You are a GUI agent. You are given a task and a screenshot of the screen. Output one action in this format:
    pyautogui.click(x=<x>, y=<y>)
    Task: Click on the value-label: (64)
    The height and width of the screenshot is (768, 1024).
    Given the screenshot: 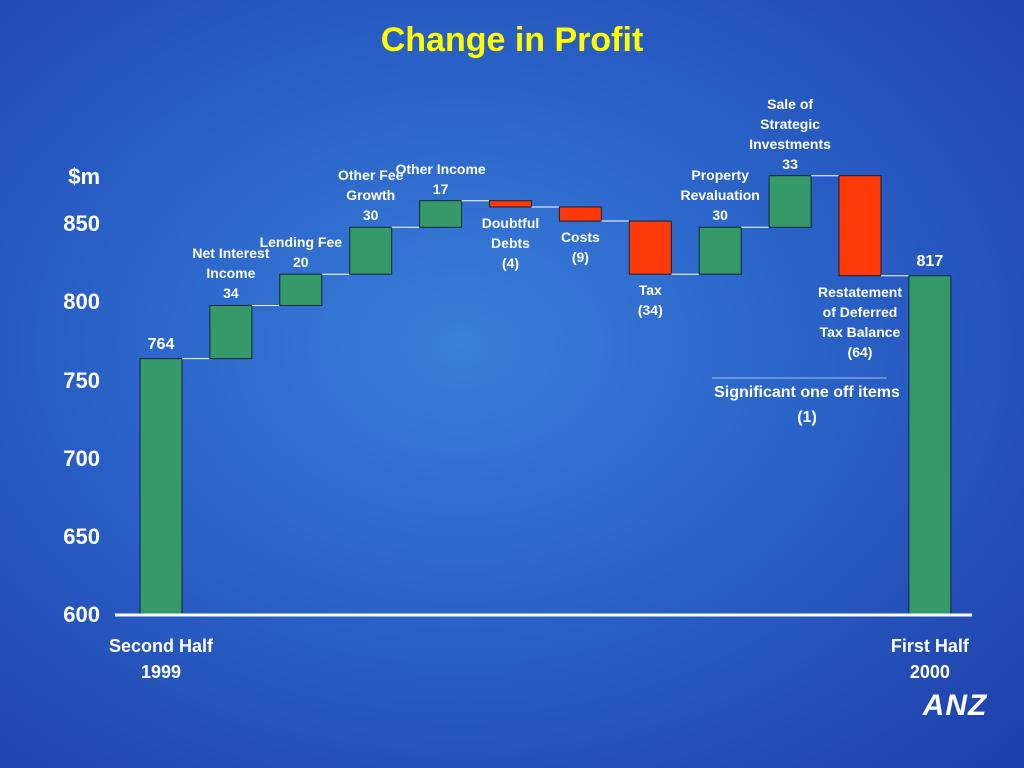 What is the action you would take?
    pyautogui.click(x=860, y=351)
    